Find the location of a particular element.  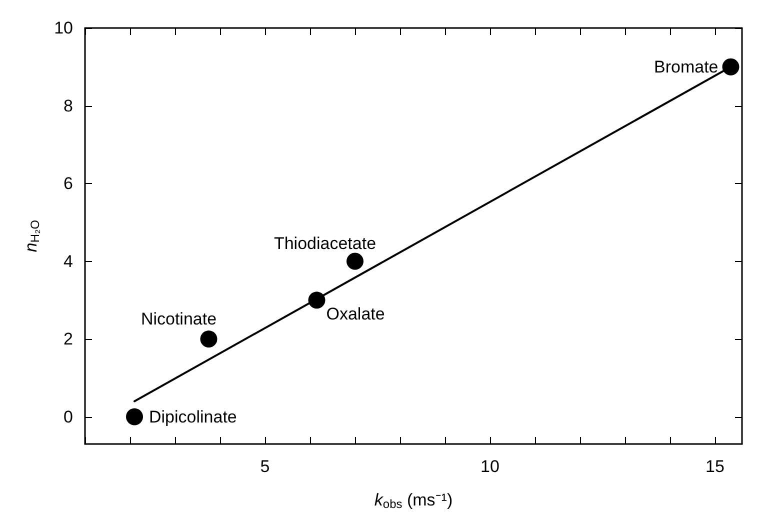

y-tick-label: 4 is located at coordinates (68, 261).